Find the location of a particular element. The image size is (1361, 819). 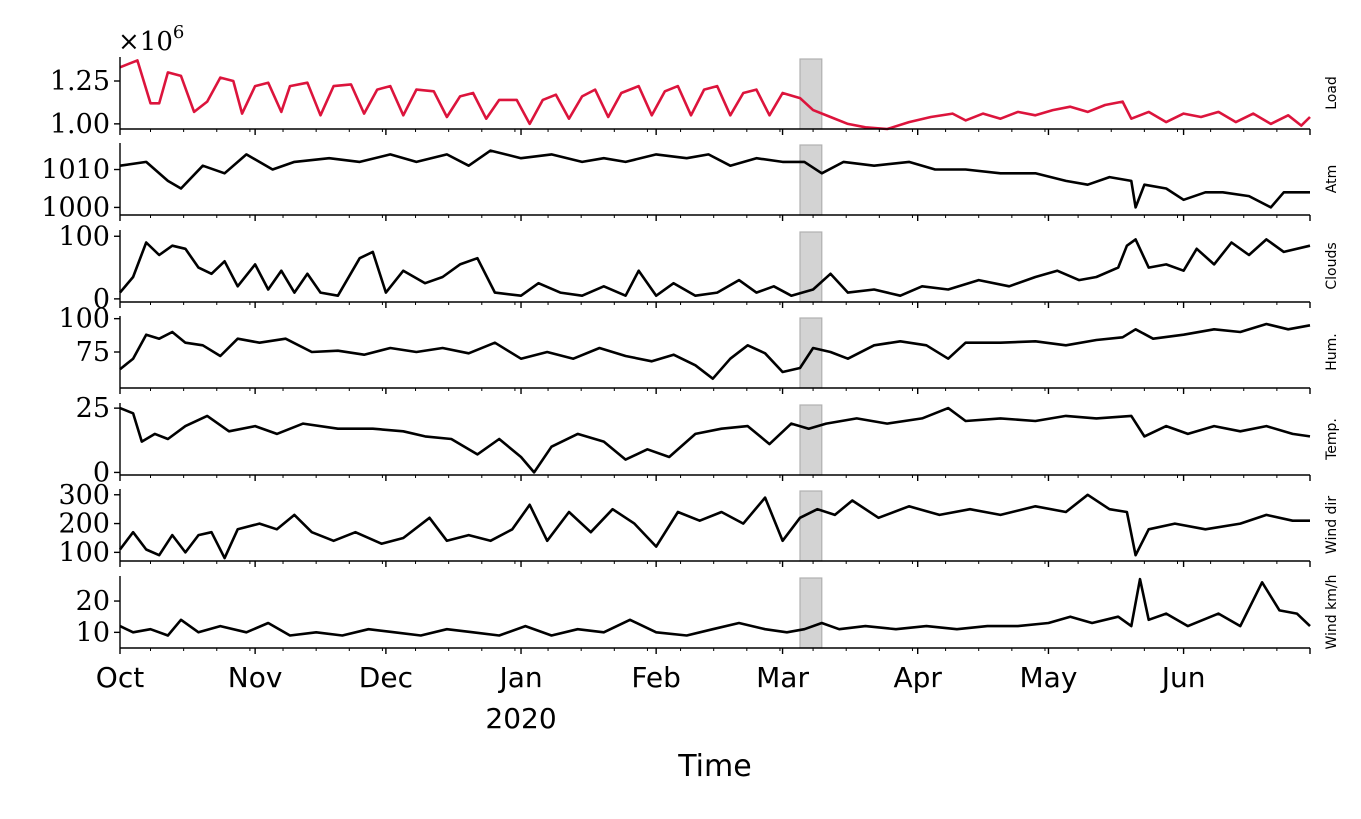

y-tick-label-hum: 75 is located at coordinates (93, 352).